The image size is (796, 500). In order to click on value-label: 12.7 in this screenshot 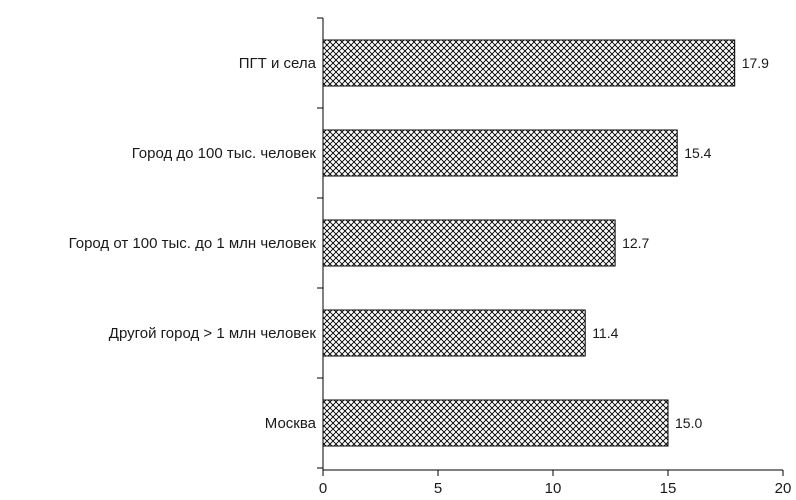, I will do `click(635, 243)`.